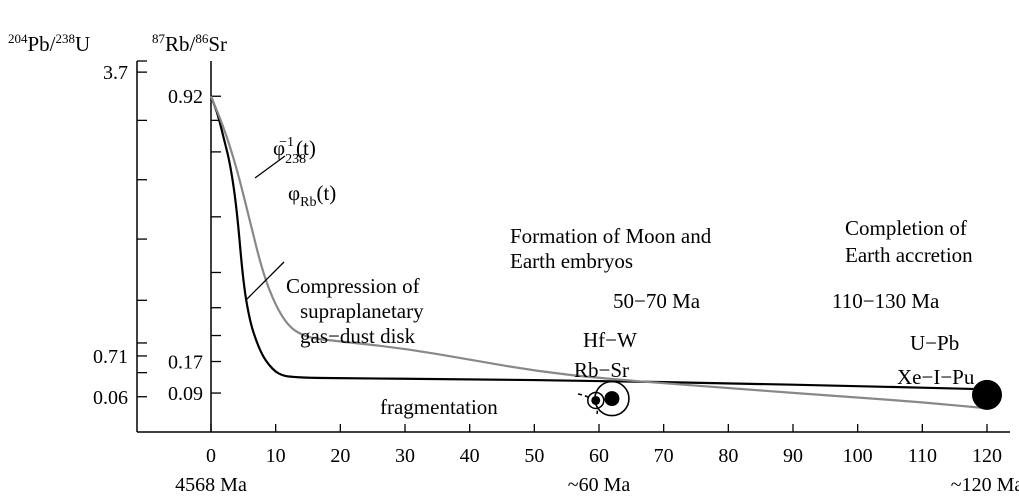  Describe the element at coordinates (922, 456) in the screenshot. I see `x-tick-label: 110` at that location.